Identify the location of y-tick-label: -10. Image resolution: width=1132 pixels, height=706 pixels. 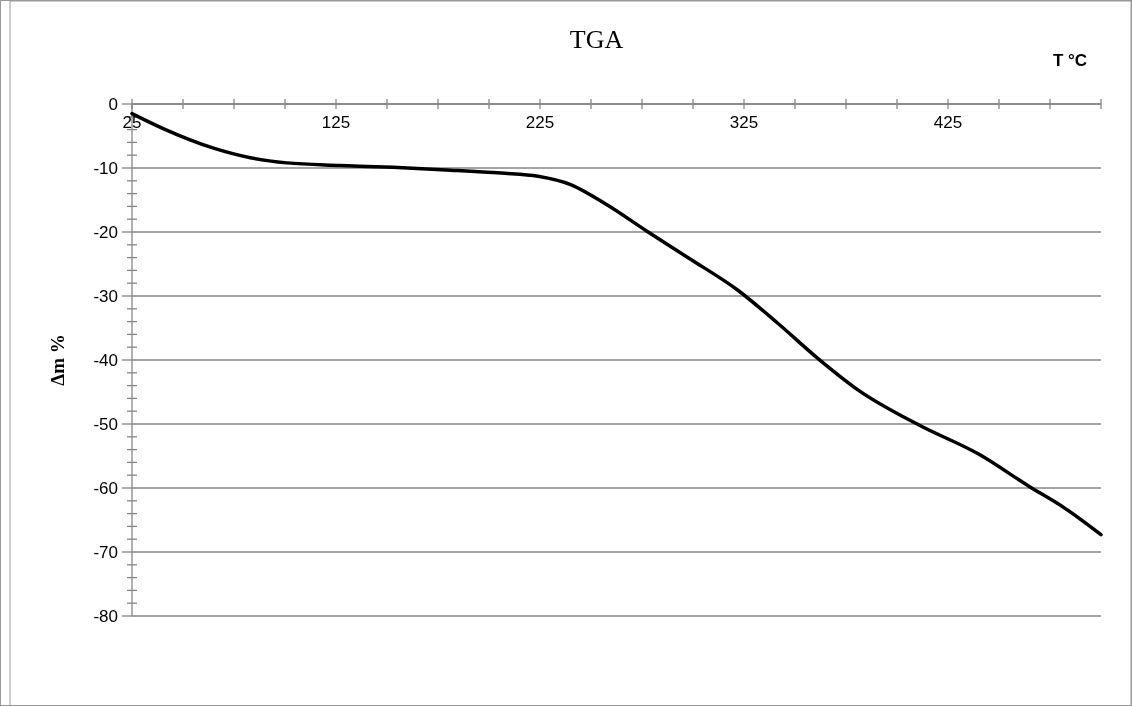
(105, 168).